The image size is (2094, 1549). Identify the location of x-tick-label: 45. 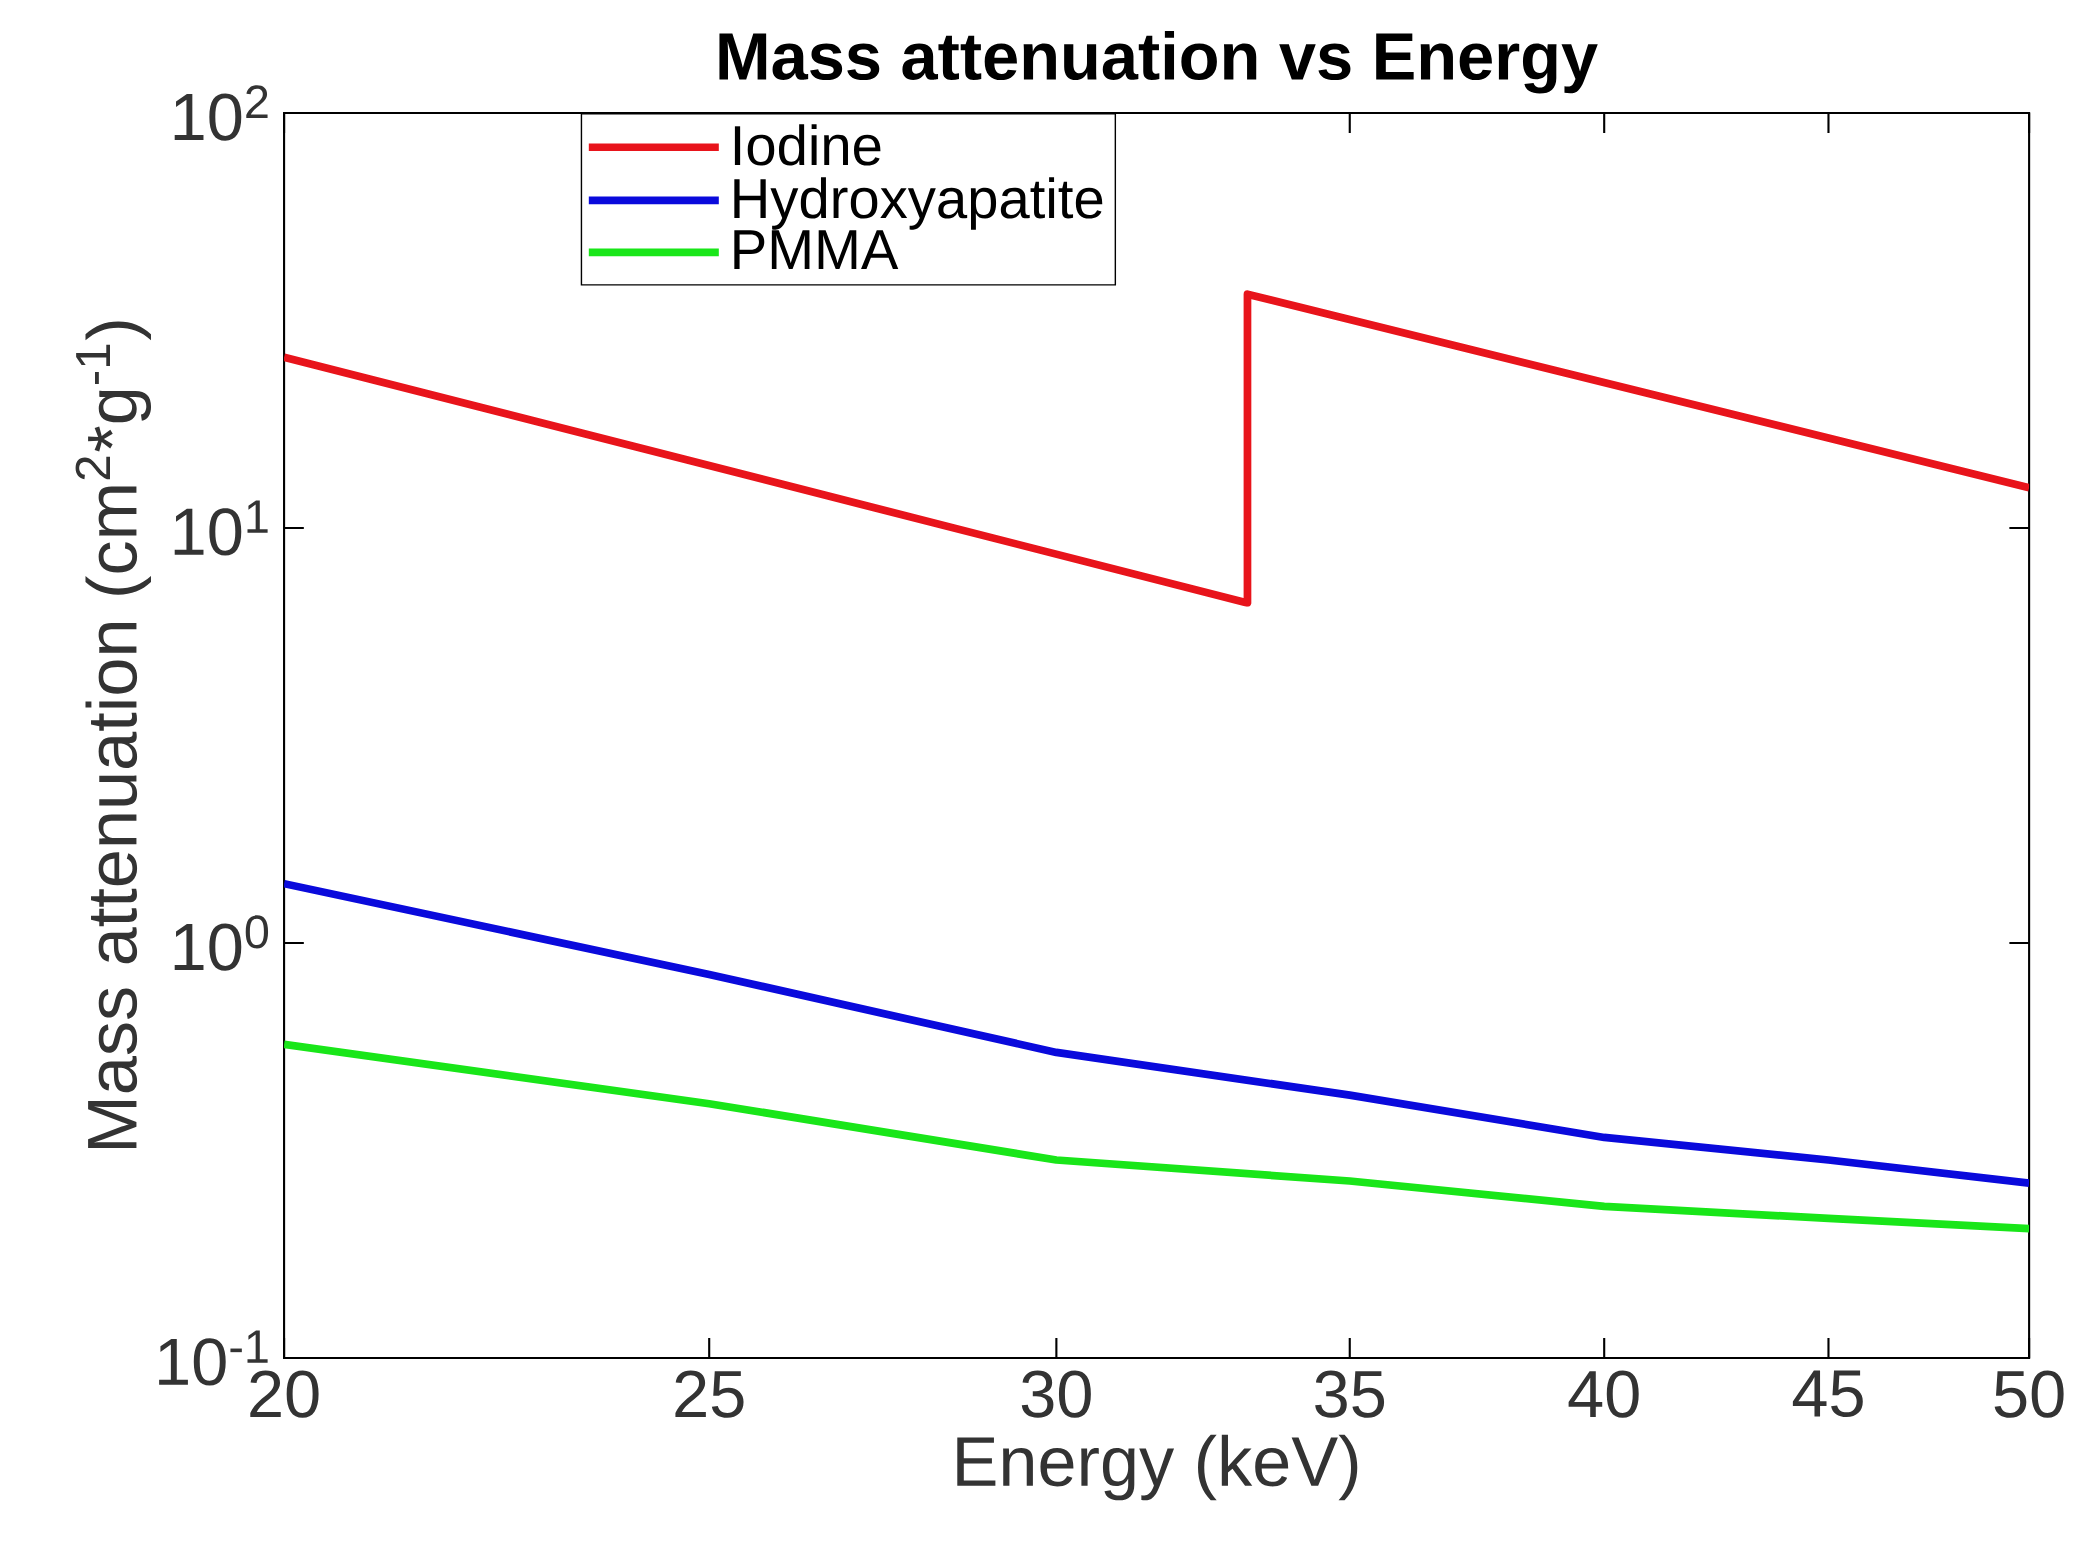
(1827, 1394).